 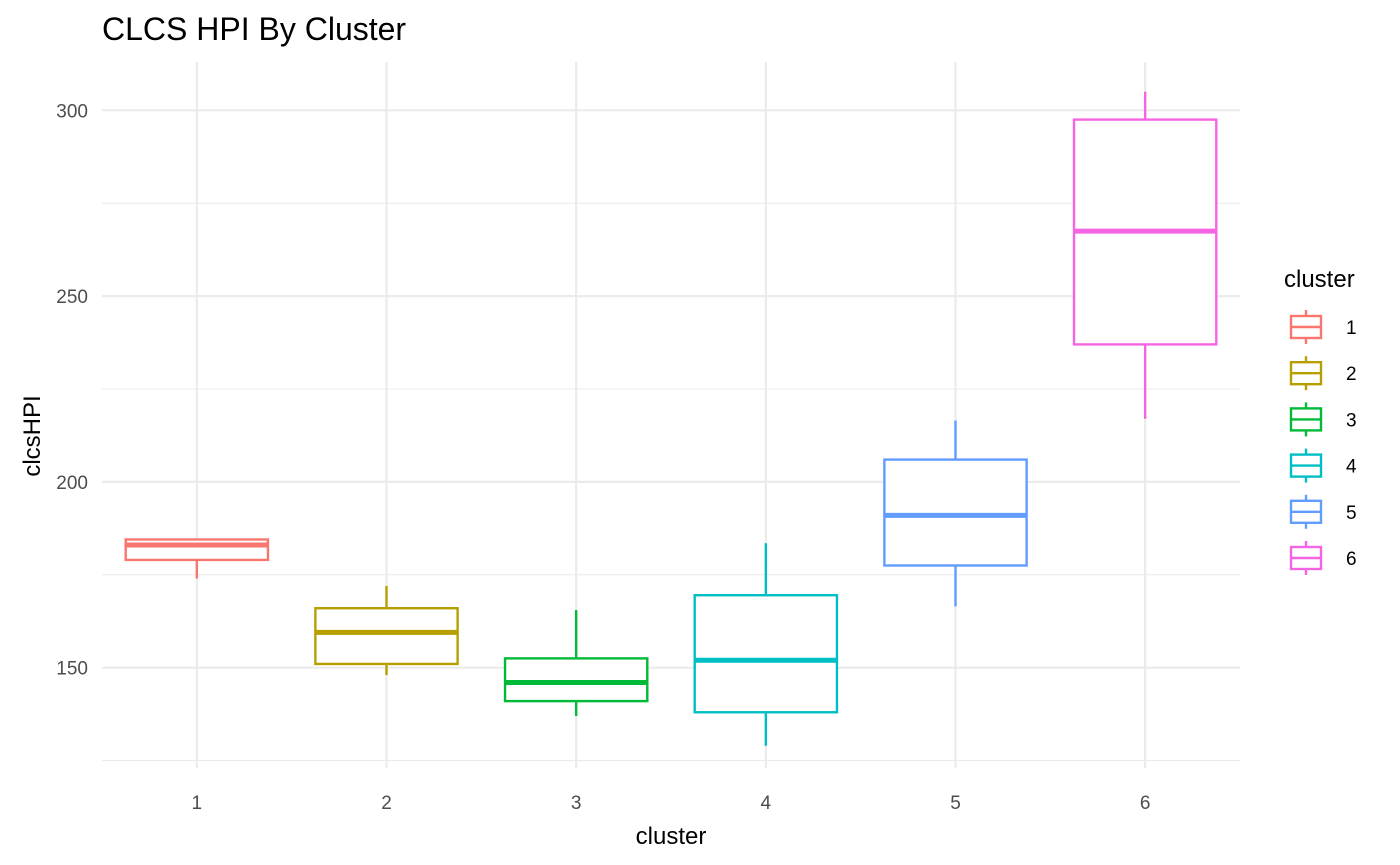 What do you see at coordinates (576, 803) in the screenshot?
I see `x-tick-label: 3` at bounding box center [576, 803].